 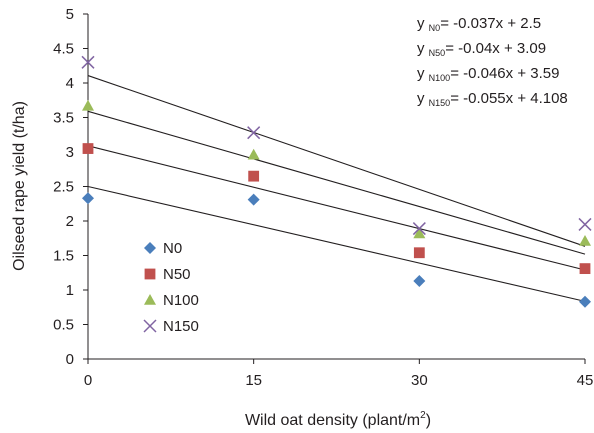 What do you see at coordinates (63, 49) in the screenshot?
I see `y-tick-label: 4.5` at bounding box center [63, 49].